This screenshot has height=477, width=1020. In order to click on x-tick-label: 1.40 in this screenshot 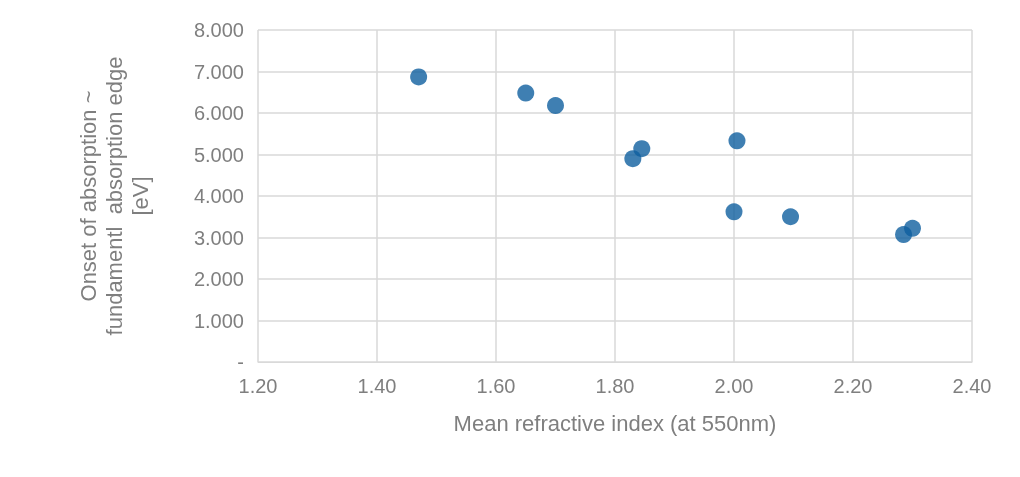, I will do `click(377, 386)`.